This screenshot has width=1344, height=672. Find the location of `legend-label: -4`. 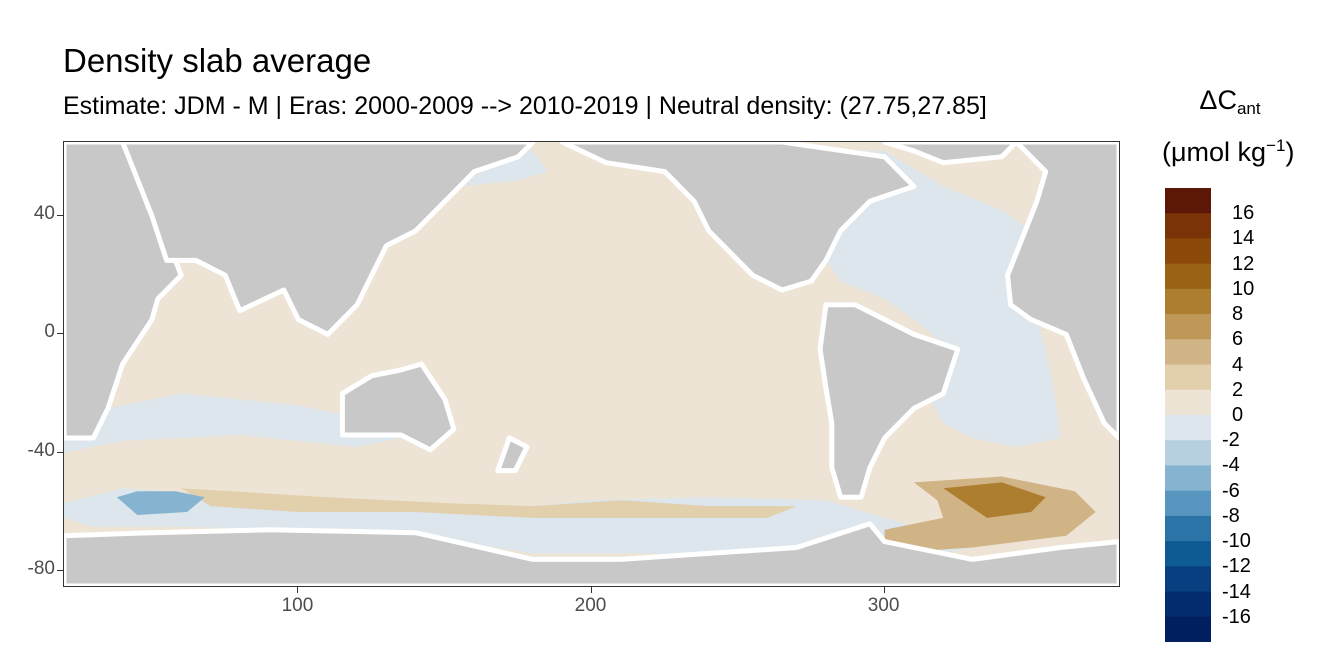

legend-label: -4 is located at coordinates (1231, 465).